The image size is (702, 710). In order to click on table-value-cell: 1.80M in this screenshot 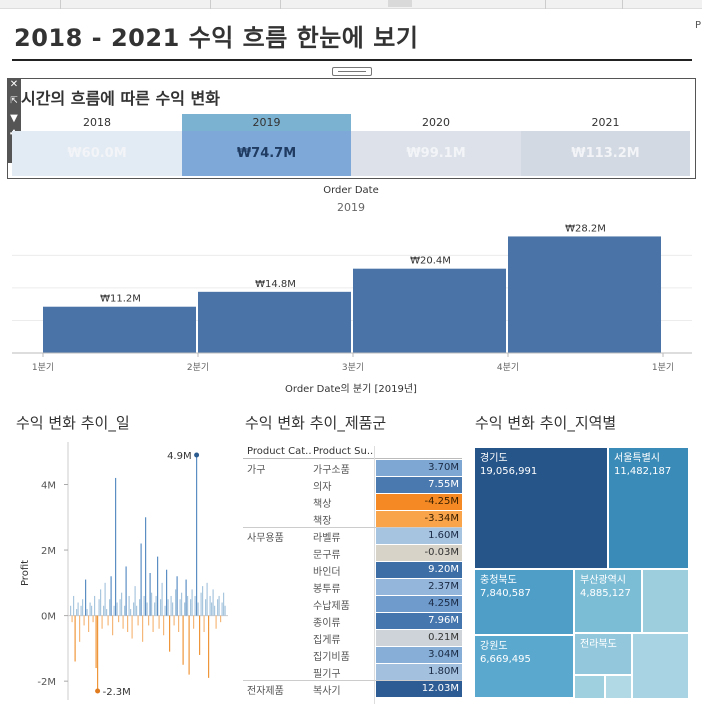, I will do `click(419, 672)`.